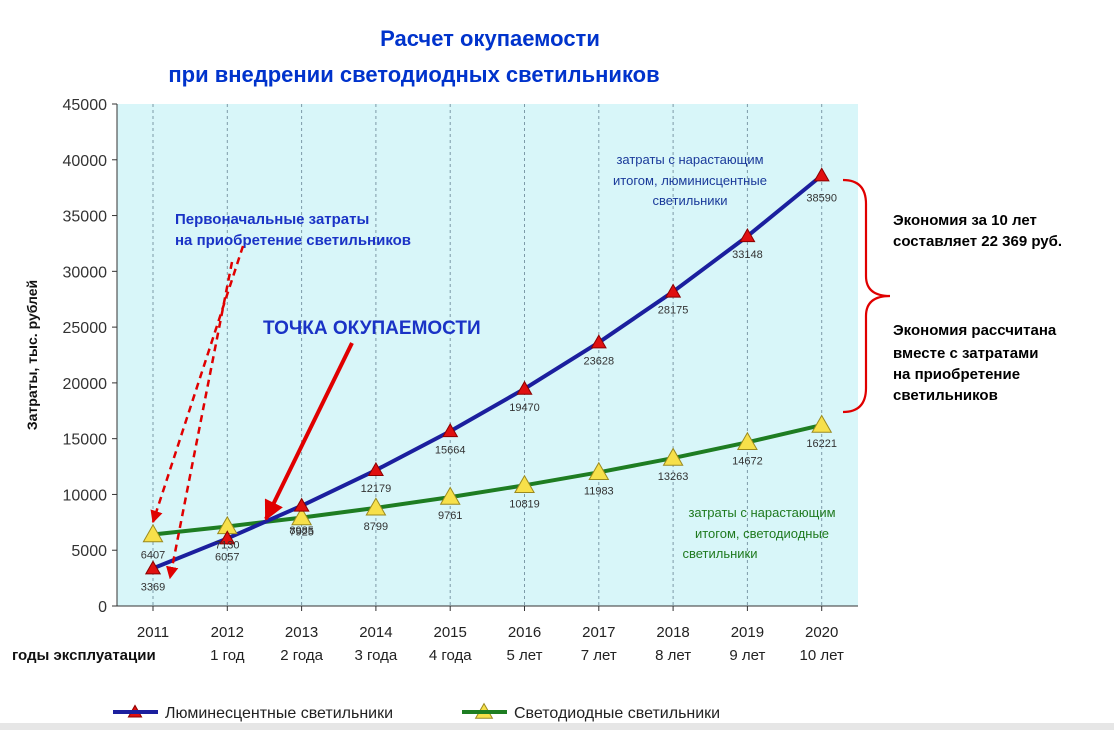  I want to click on x-tick-sublabel: 3 года, so click(376, 655).